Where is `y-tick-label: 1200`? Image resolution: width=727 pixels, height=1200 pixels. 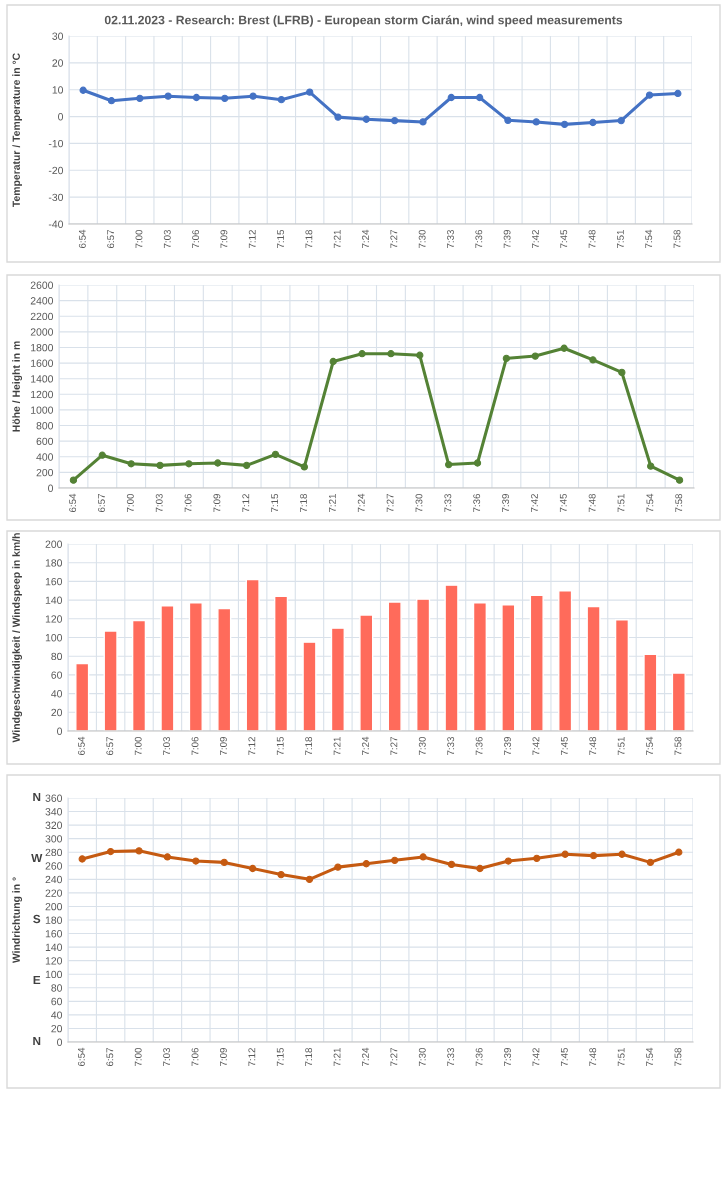
y-tick-label: 1200 is located at coordinates (42, 394).